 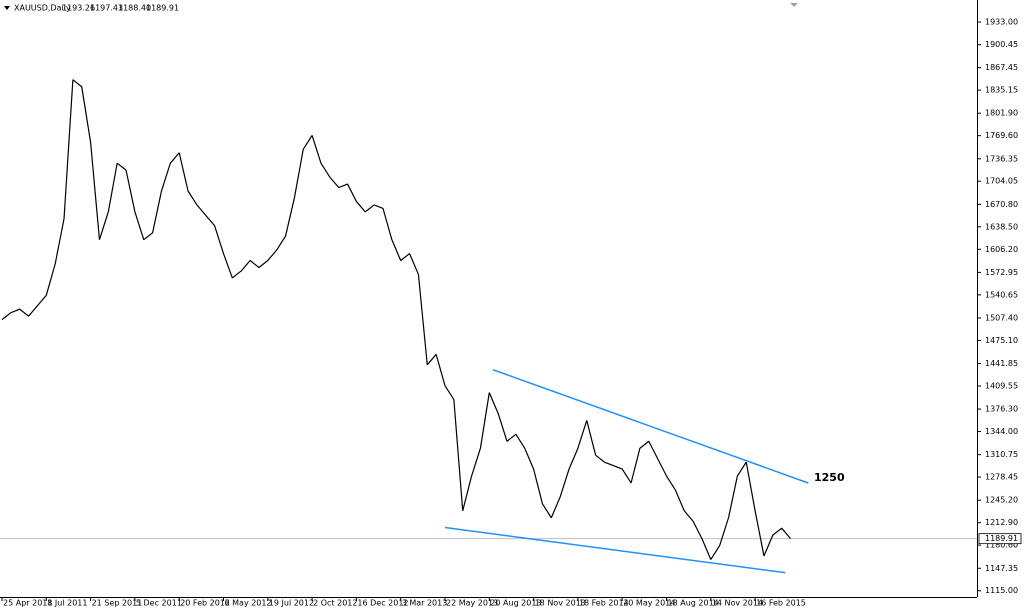 What do you see at coordinates (248, 603) in the screenshot?
I see `x-tick-label: 6 May 2012` at bounding box center [248, 603].